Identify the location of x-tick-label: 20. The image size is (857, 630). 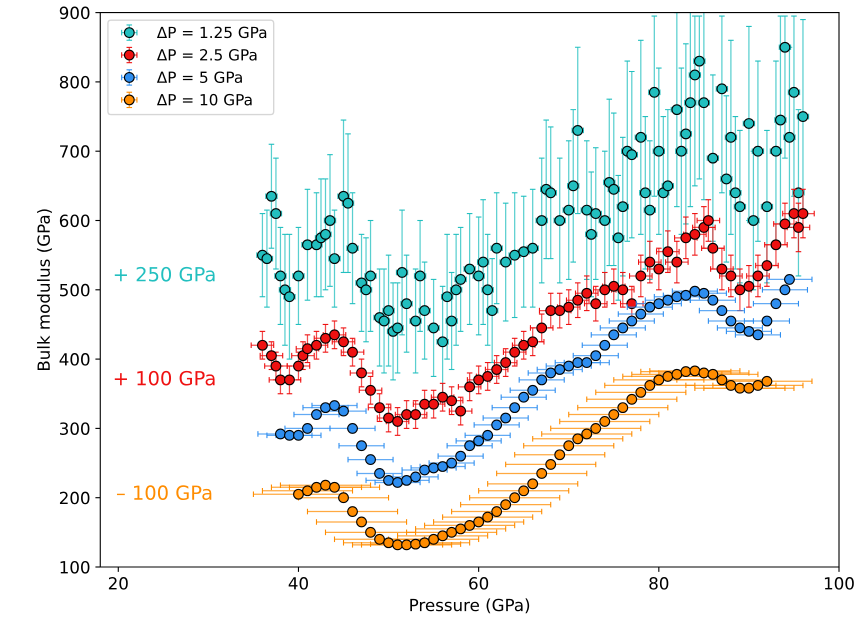
(118, 583).